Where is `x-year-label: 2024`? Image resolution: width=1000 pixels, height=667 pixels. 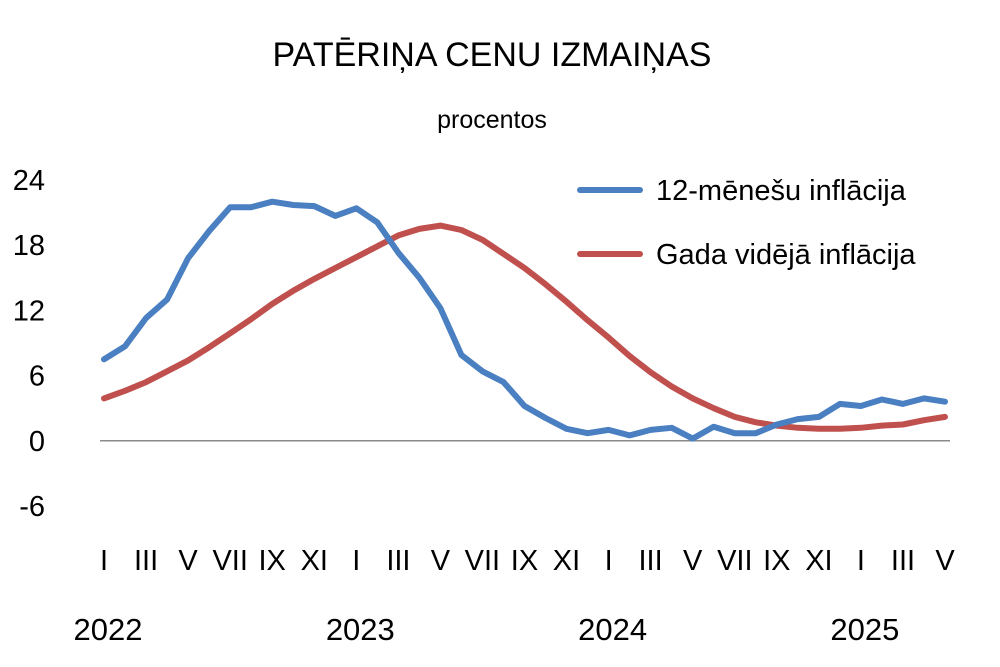 x-year-label: 2024 is located at coordinates (612, 629).